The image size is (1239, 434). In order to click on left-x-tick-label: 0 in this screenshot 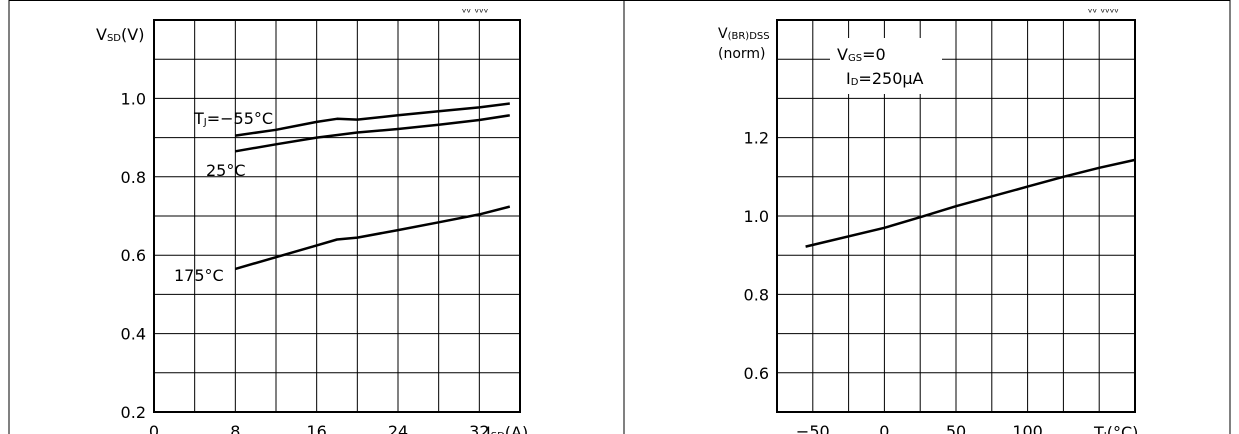, I will do `click(154, 428)`.